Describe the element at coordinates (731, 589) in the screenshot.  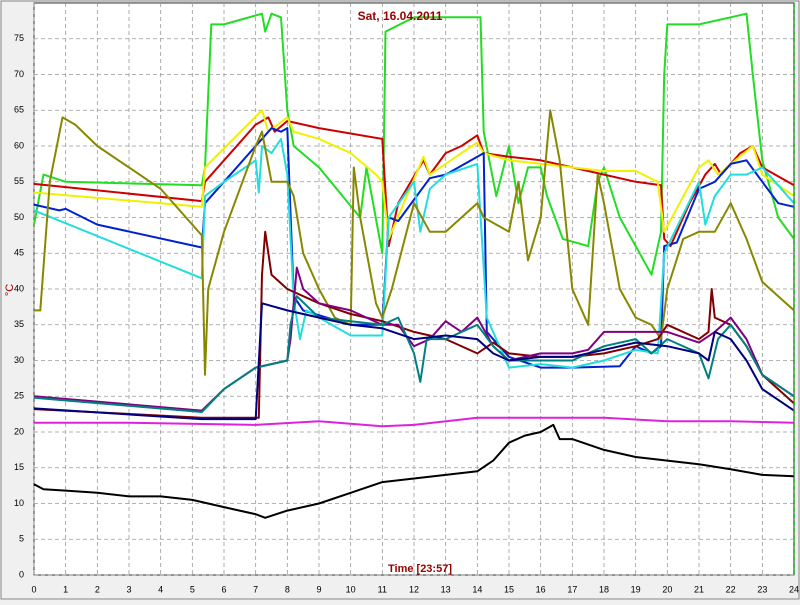
I see `x-tick-label: 22` at that location.